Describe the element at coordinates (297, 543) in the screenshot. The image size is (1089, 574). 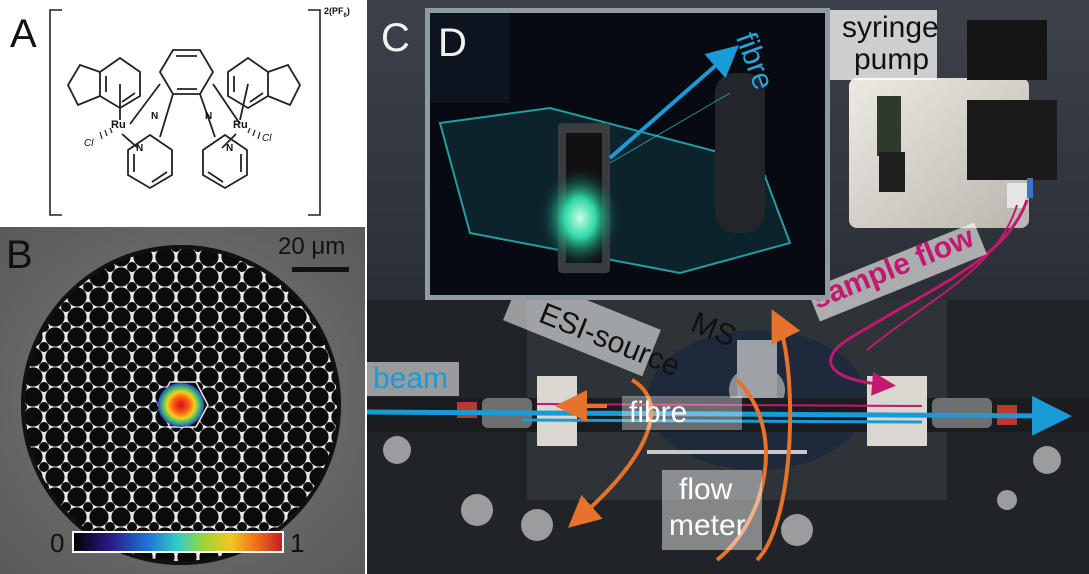
I see `colorbar-max-label: 1` at that location.